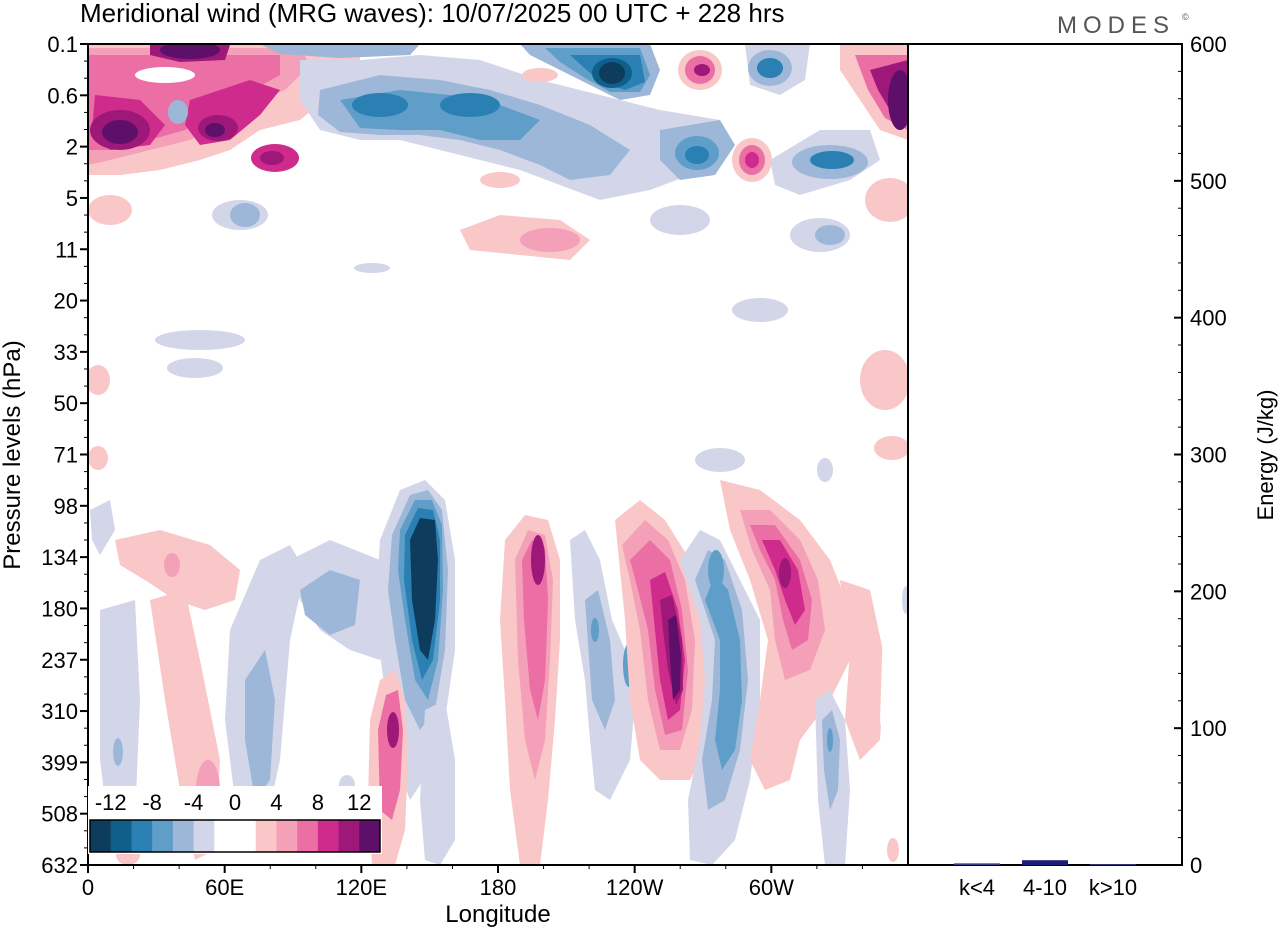  I want to click on contour-upper-magenta-band, so click(224, 109).